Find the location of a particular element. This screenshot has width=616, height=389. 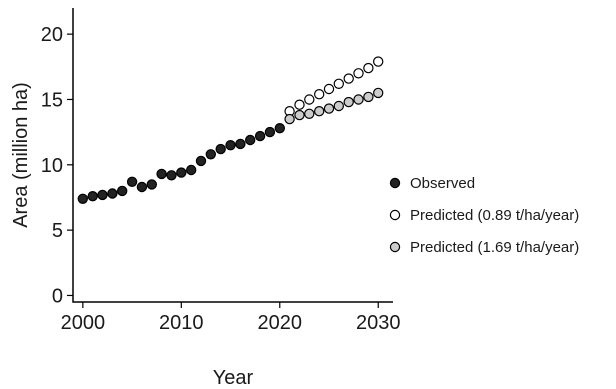

y-tick-label: 20 is located at coordinates (52, 35).